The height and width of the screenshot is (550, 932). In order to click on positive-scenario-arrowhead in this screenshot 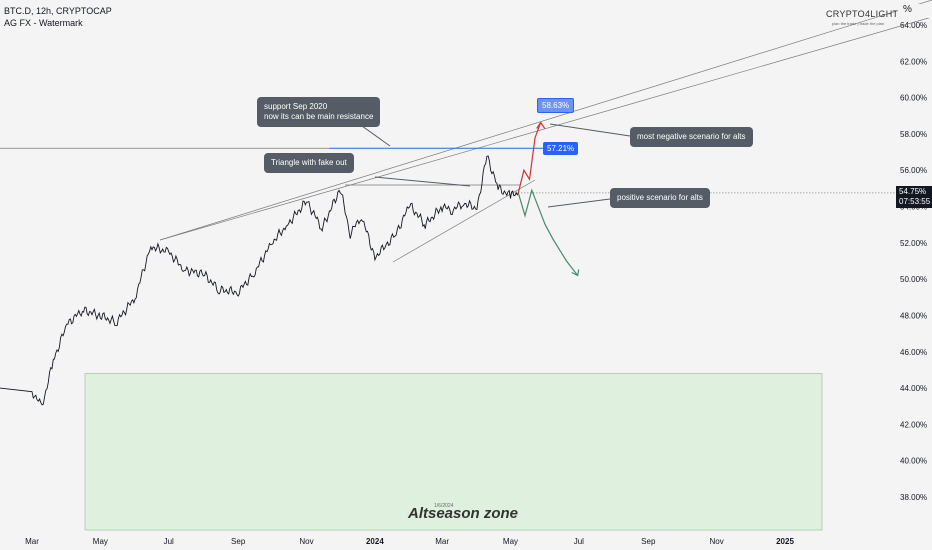, I will do `click(575, 273)`.